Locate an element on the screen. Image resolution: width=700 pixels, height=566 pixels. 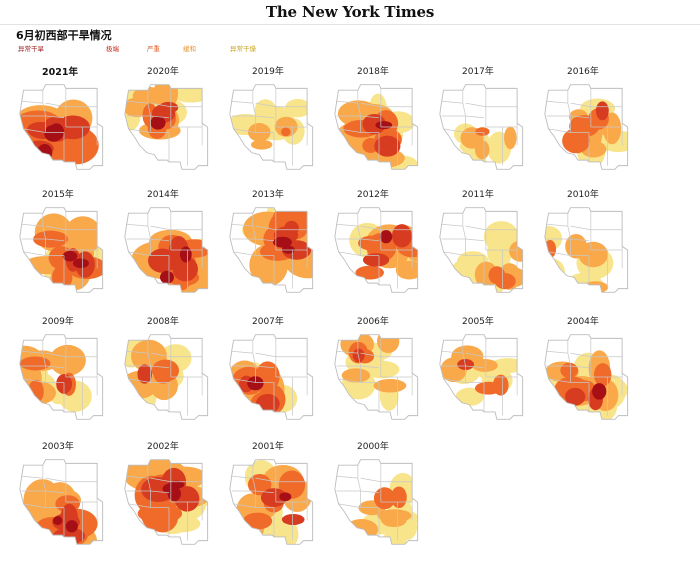
nyt-logo: The New York Times is located at coordinates (350, 12).